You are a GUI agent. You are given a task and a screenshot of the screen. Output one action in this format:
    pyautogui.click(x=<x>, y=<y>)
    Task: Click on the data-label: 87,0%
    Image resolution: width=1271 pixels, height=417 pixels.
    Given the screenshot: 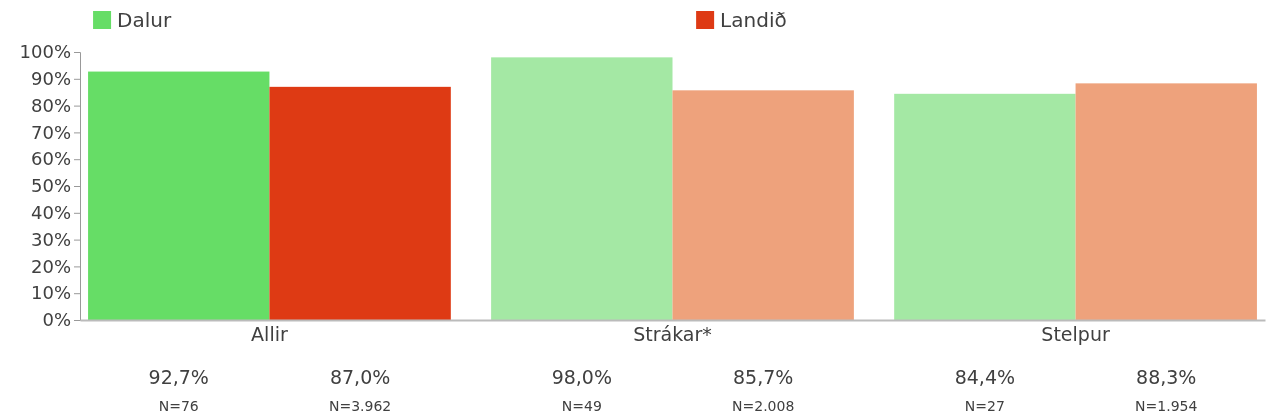 What is the action you would take?
    pyautogui.click(x=360, y=377)
    